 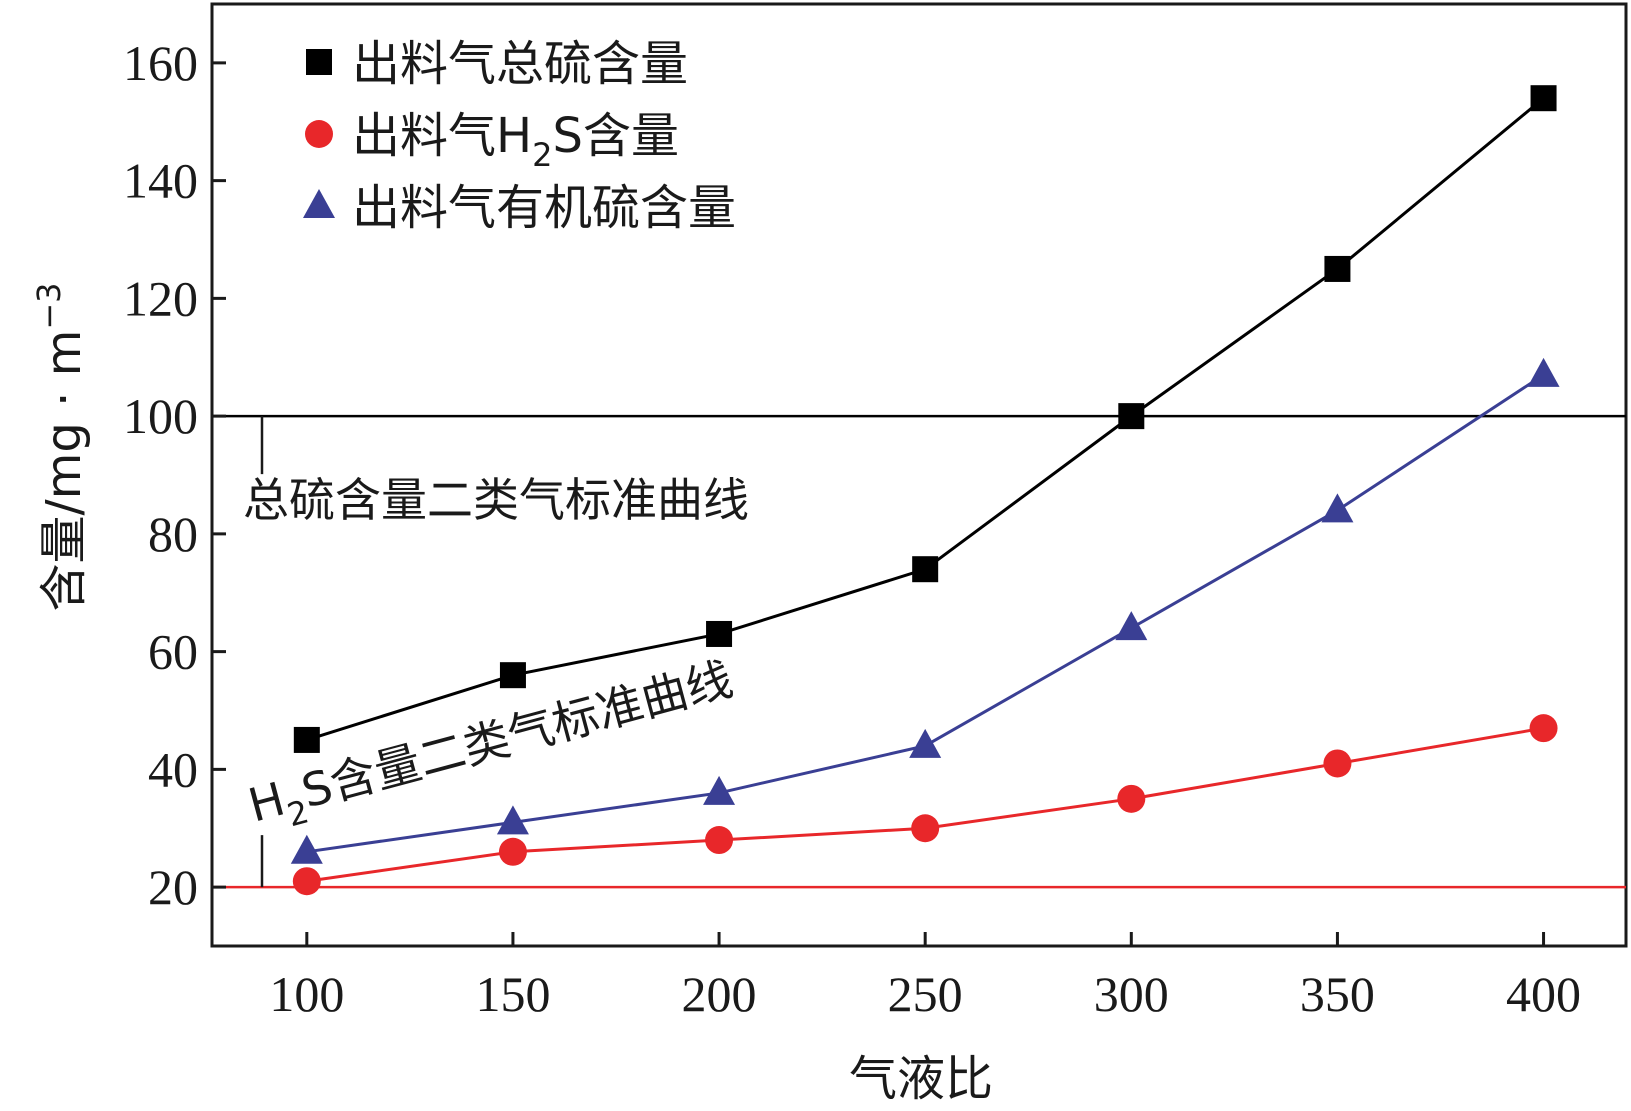 I want to click on legend-label: 出料气总硫含量, so click(x=520, y=64).